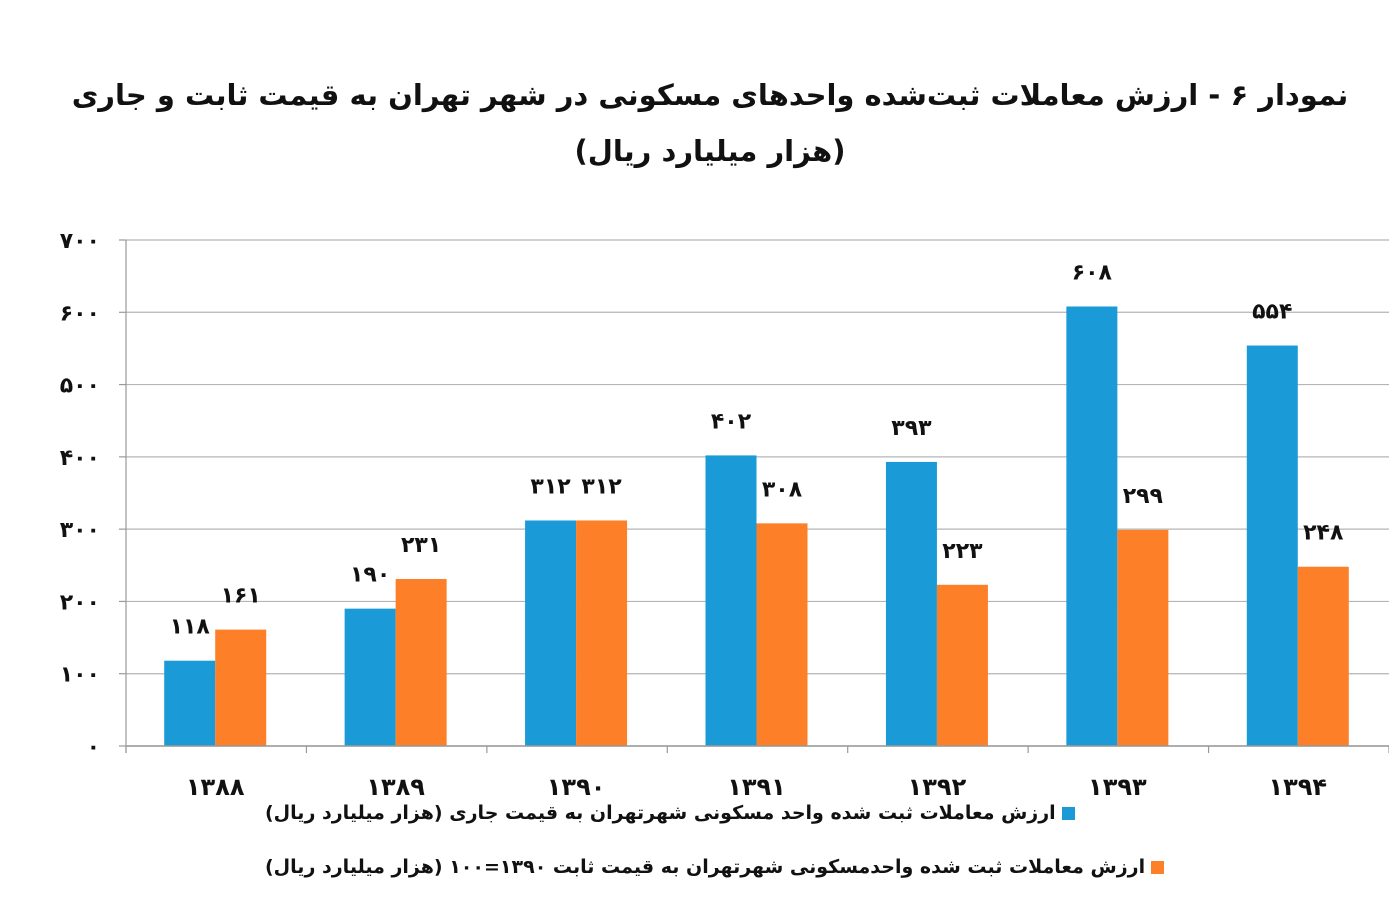  I want to click on y-tick-label: ۳۰۰, so click(80, 530).